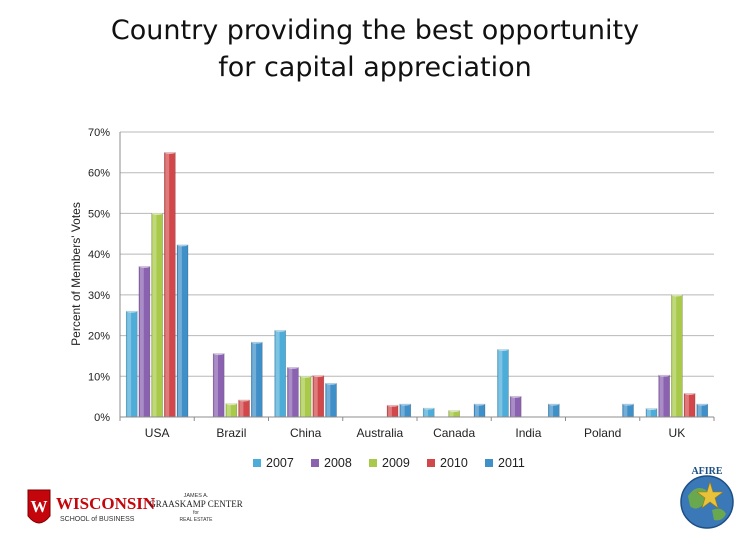  Describe the element at coordinates (102, 418) in the screenshot. I see `y-tick-label: 0%` at that location.